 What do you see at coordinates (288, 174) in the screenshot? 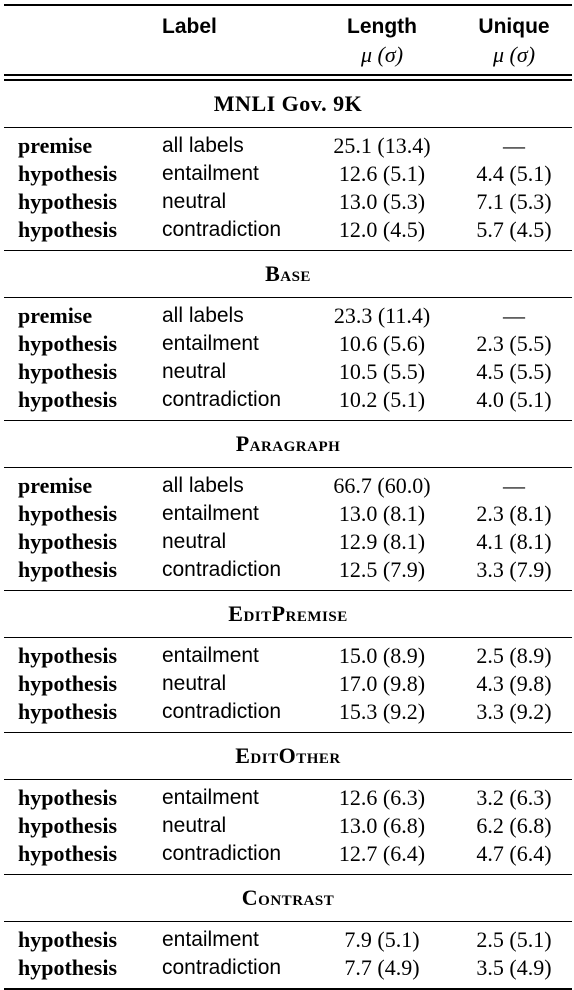
I see `table-row: hypothesis entailment 12.6 (5.1) 4.4 (5.1)` at bounding box center [288, 174].